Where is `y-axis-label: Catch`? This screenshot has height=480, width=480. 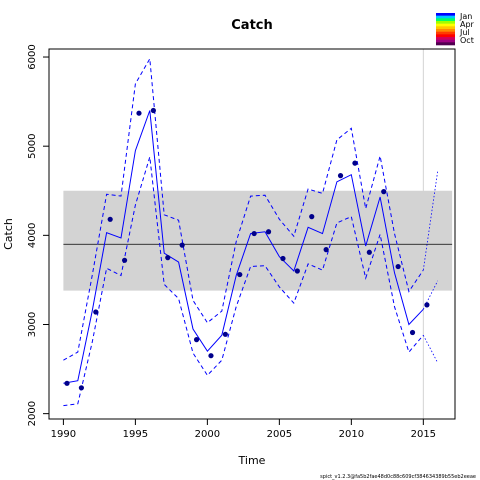
y-axis-label: Catch is located at coordinates (8, 234).